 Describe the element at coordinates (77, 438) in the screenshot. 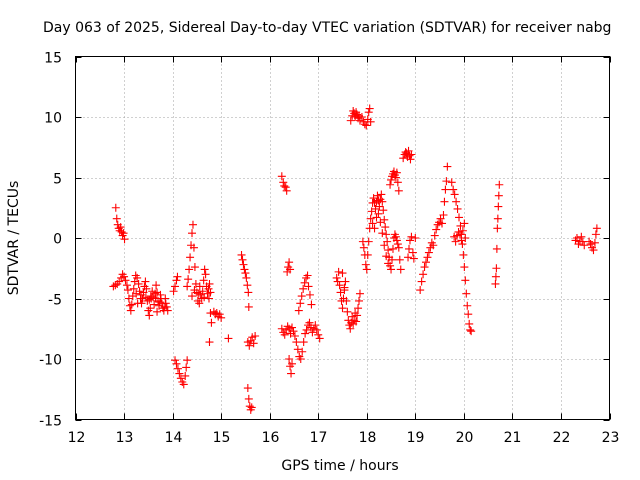

I see `x-tick-label: 12` at that location.